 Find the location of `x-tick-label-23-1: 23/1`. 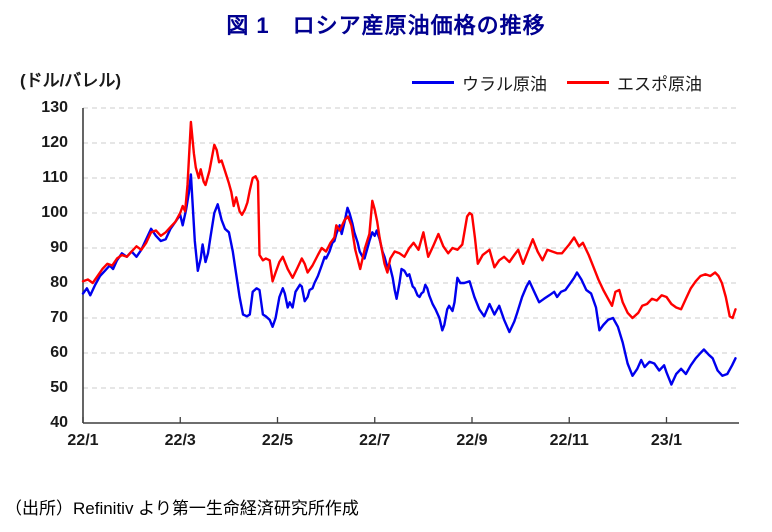

x-tick-label-23-1: 23/1 is located at coordinates (666, 440).